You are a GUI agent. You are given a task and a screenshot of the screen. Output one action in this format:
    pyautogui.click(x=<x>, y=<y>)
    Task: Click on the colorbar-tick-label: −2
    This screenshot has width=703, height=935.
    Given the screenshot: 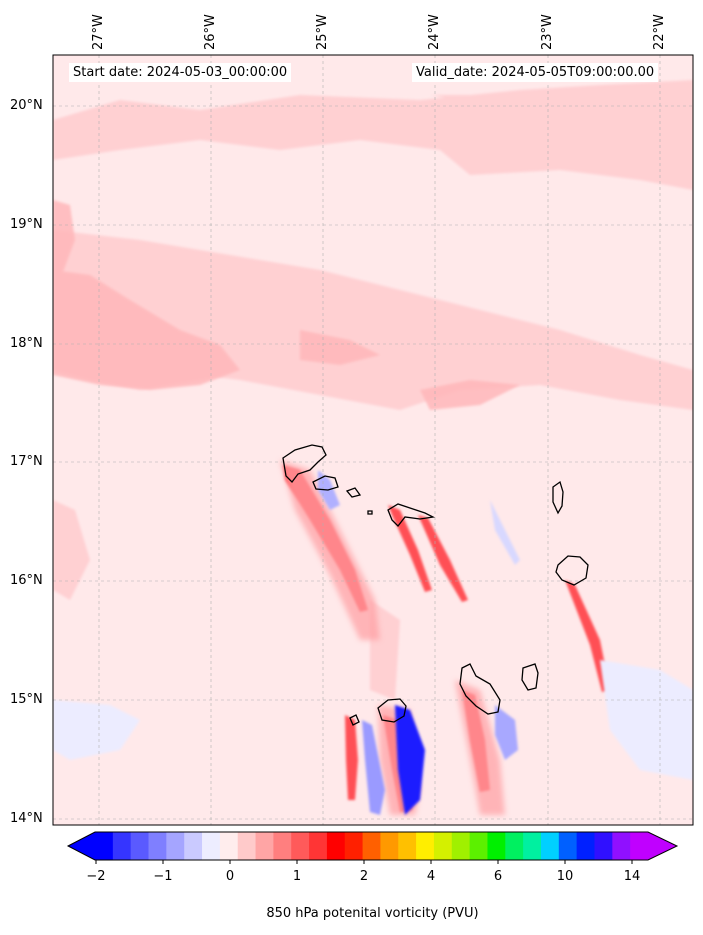 What is the action you would take?
    pyautogui.click(x=96, y=876)
    